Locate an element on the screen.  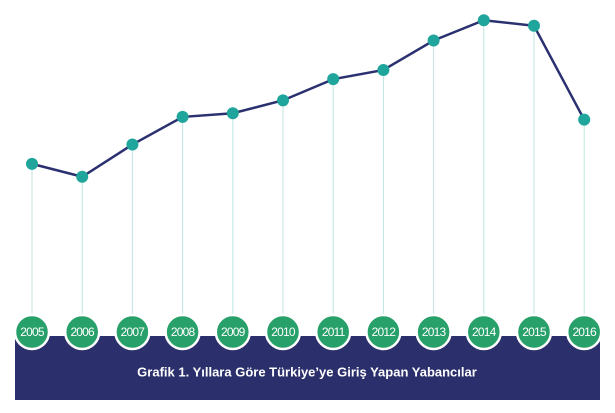
x-tick-label: 2013 is located at coordinates (434, 332).